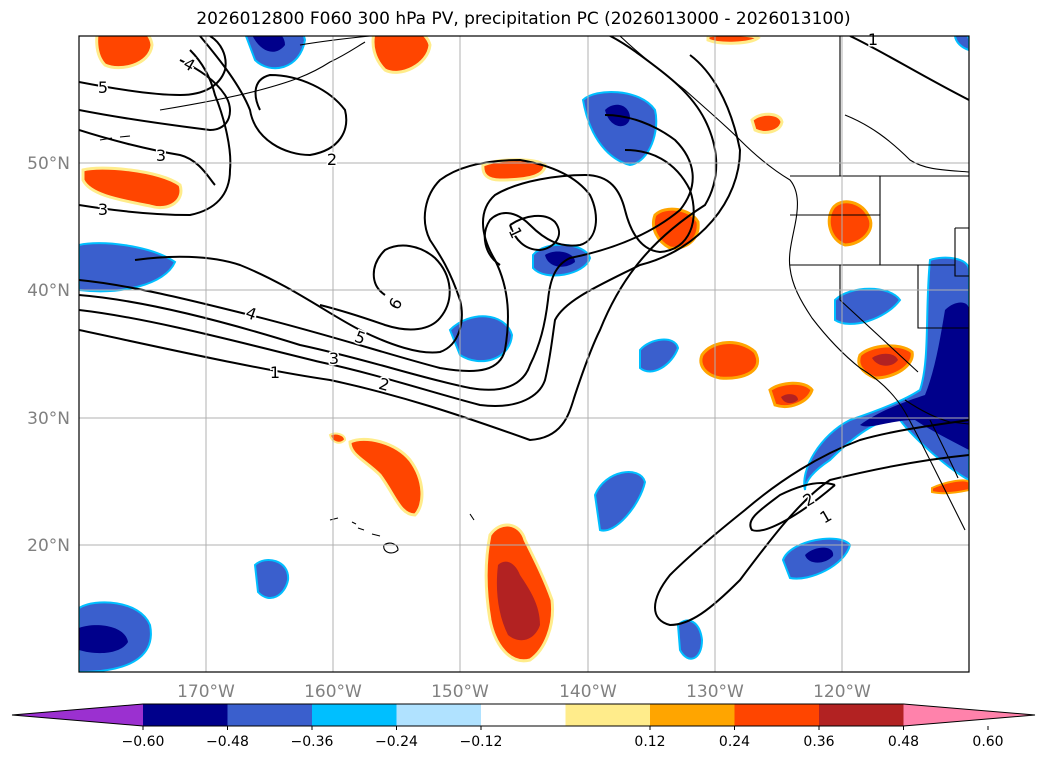  I want to click on lat-label: 50°N, so click(48, 164).